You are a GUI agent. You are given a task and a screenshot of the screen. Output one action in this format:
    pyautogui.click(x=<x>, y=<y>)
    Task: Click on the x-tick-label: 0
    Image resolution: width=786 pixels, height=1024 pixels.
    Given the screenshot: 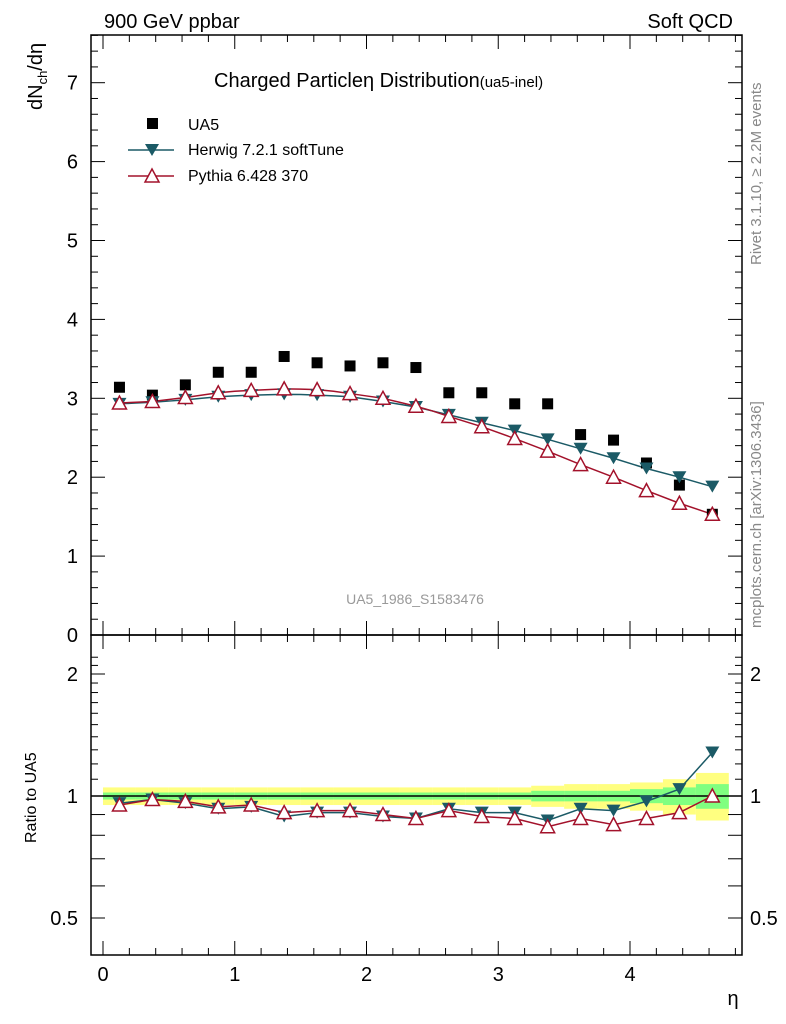 What is the action you would take?
    pyautogui.click(x=102, y=975)
    